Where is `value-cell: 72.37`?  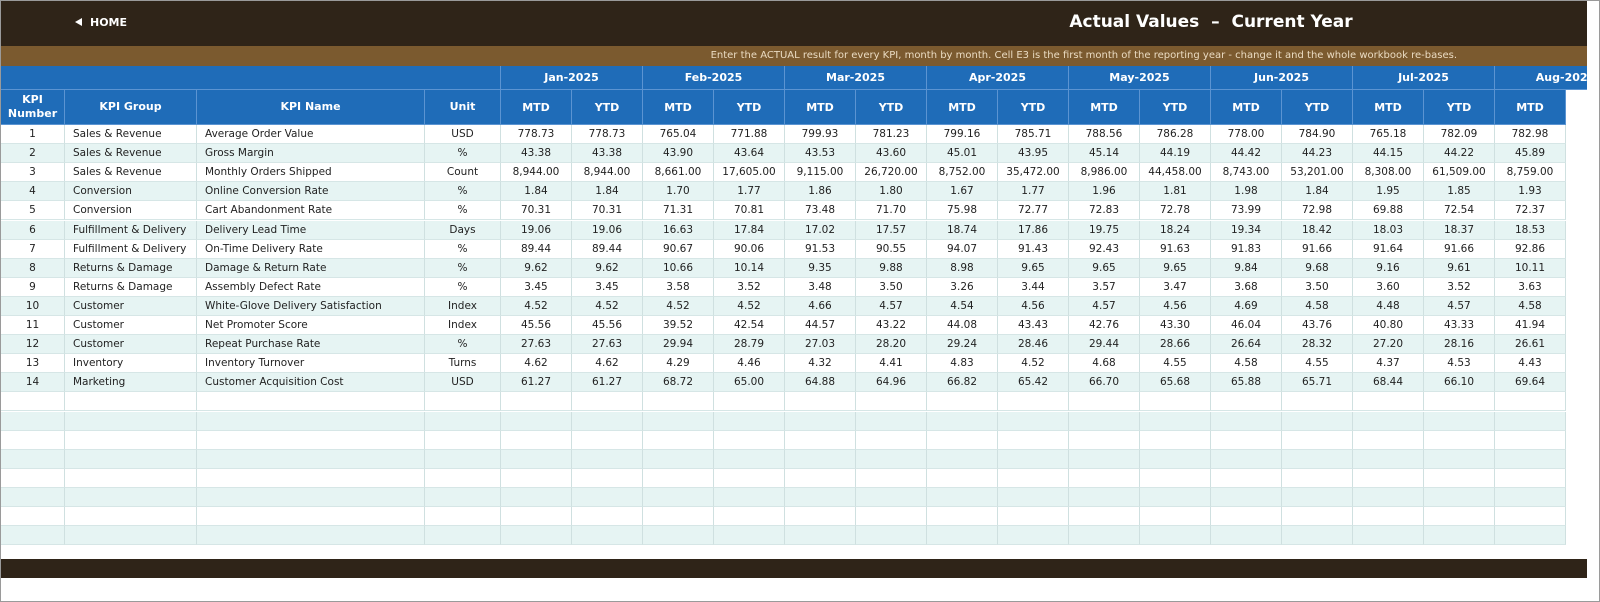
value-cell: 72.37 is located at coordinates (1530, 211).